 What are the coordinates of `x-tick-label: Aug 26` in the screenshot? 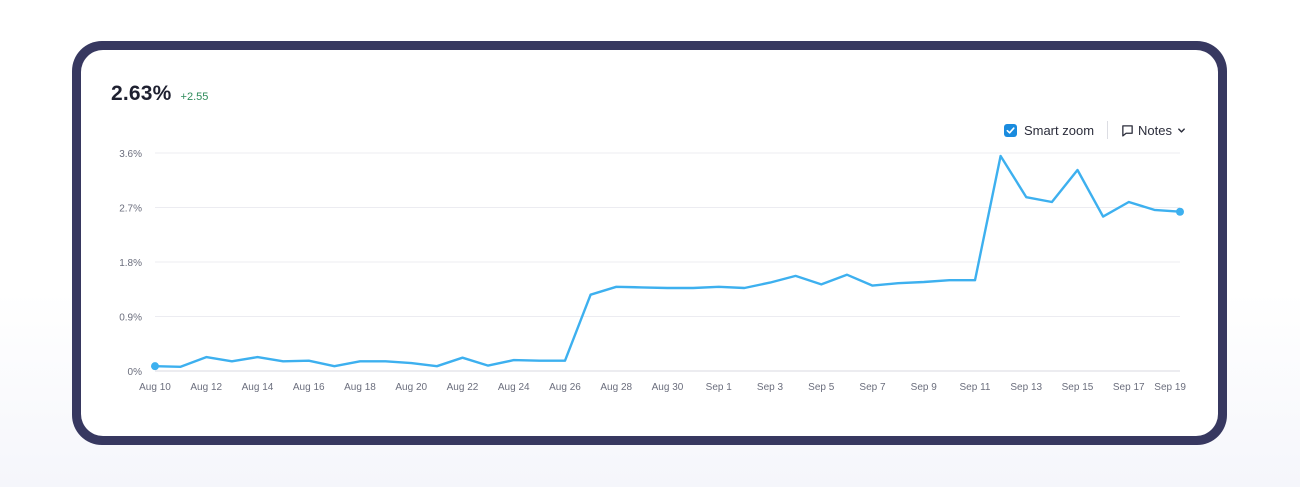 It's located at (565, 387).